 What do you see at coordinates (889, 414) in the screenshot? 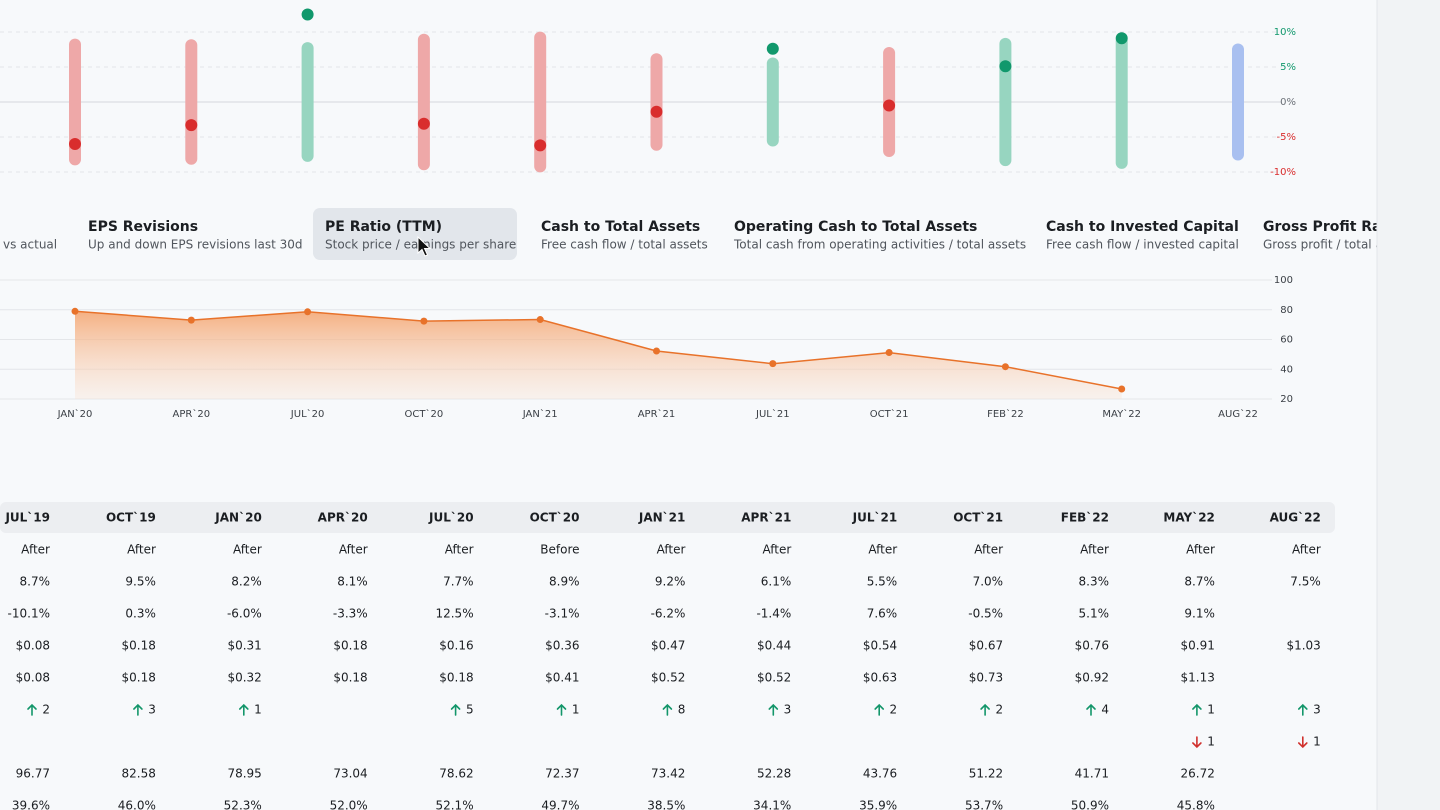
I see `x-tick-label: OCT`21` at bounding box center [889, 414].